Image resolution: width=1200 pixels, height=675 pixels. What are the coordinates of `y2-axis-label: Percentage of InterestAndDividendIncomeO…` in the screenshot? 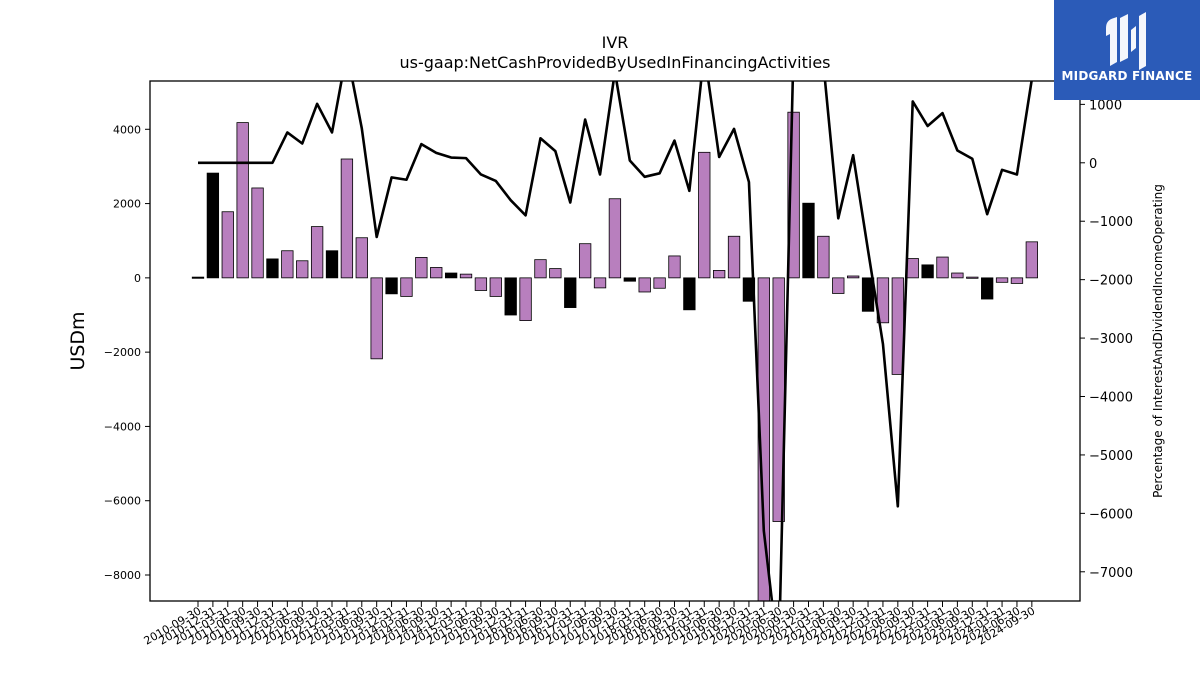 It's located at (1158, 341).